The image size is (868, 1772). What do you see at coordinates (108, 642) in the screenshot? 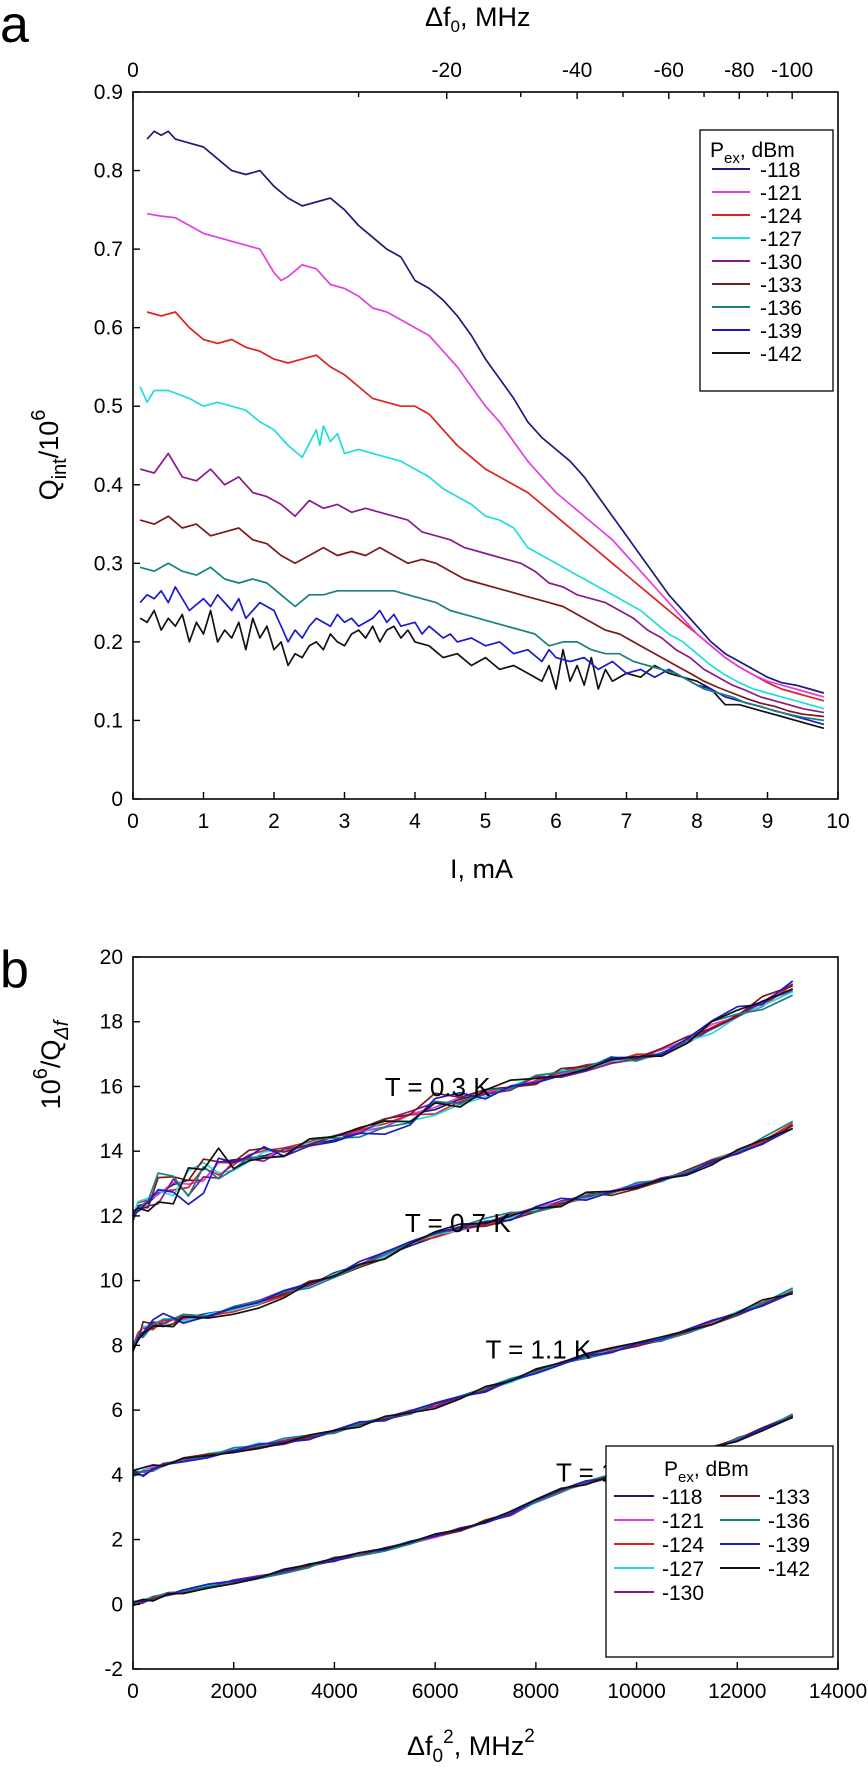
I see `panel-a-y-tick-label: 0.2` at bounding box center [108, 642].